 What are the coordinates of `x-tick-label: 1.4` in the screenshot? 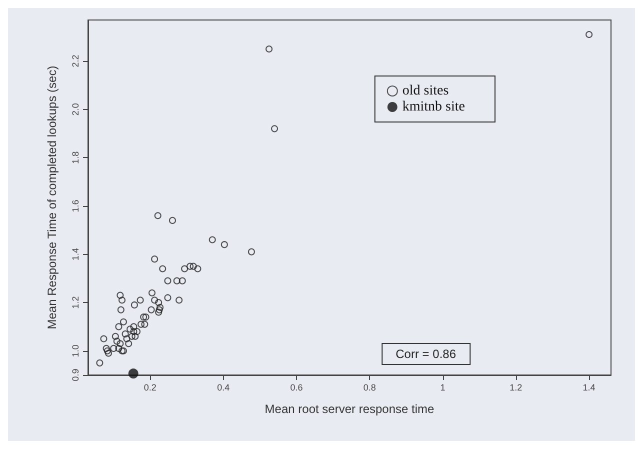 It's located at (589, 387).